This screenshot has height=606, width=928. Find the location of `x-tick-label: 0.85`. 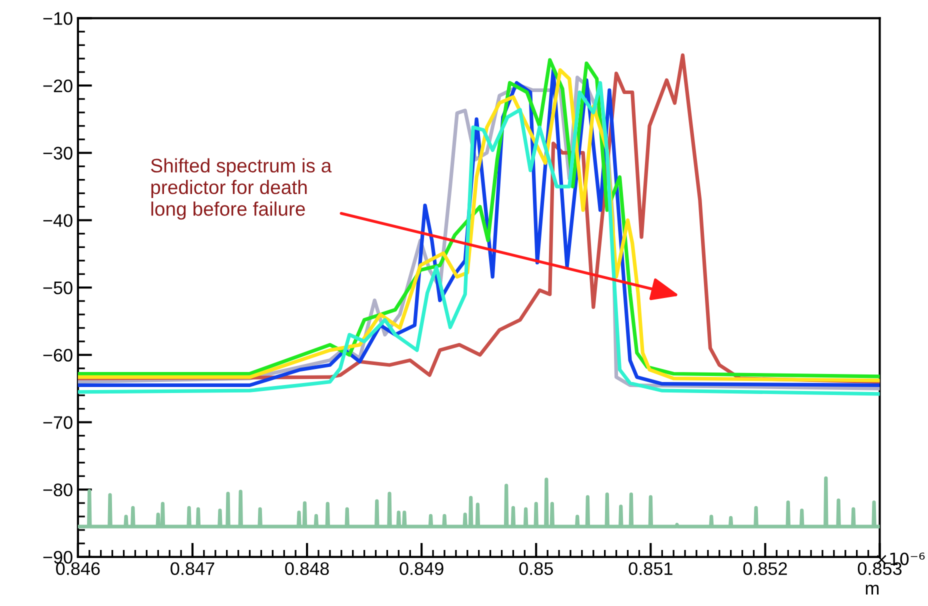

x-tick-label: 0.85 is located at coordinates (536, 569).